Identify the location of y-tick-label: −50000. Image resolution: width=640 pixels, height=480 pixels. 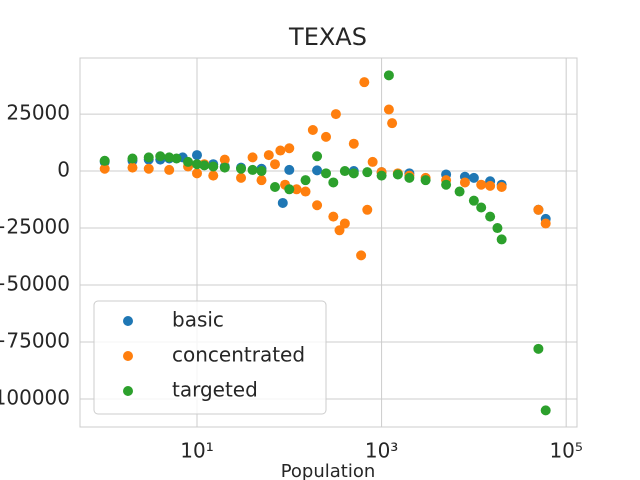
(35, 284).